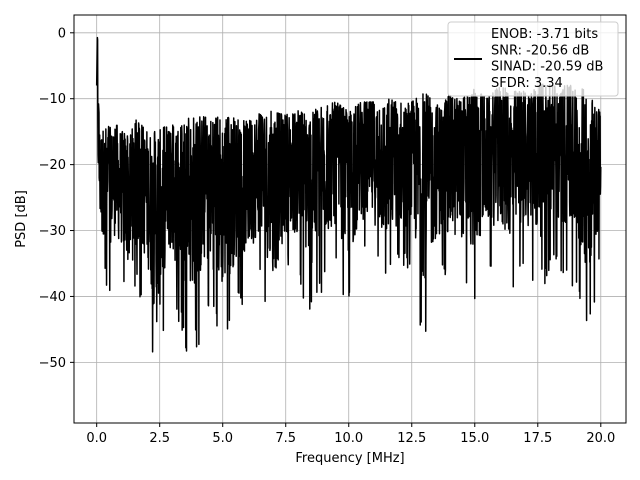 Image resolution: width=640 pixels, height=480 pixels. What do you see at coordinates (52, 297) in the screenshot?
I see `y-tick-label: −40` at bounding box center [52, 297].